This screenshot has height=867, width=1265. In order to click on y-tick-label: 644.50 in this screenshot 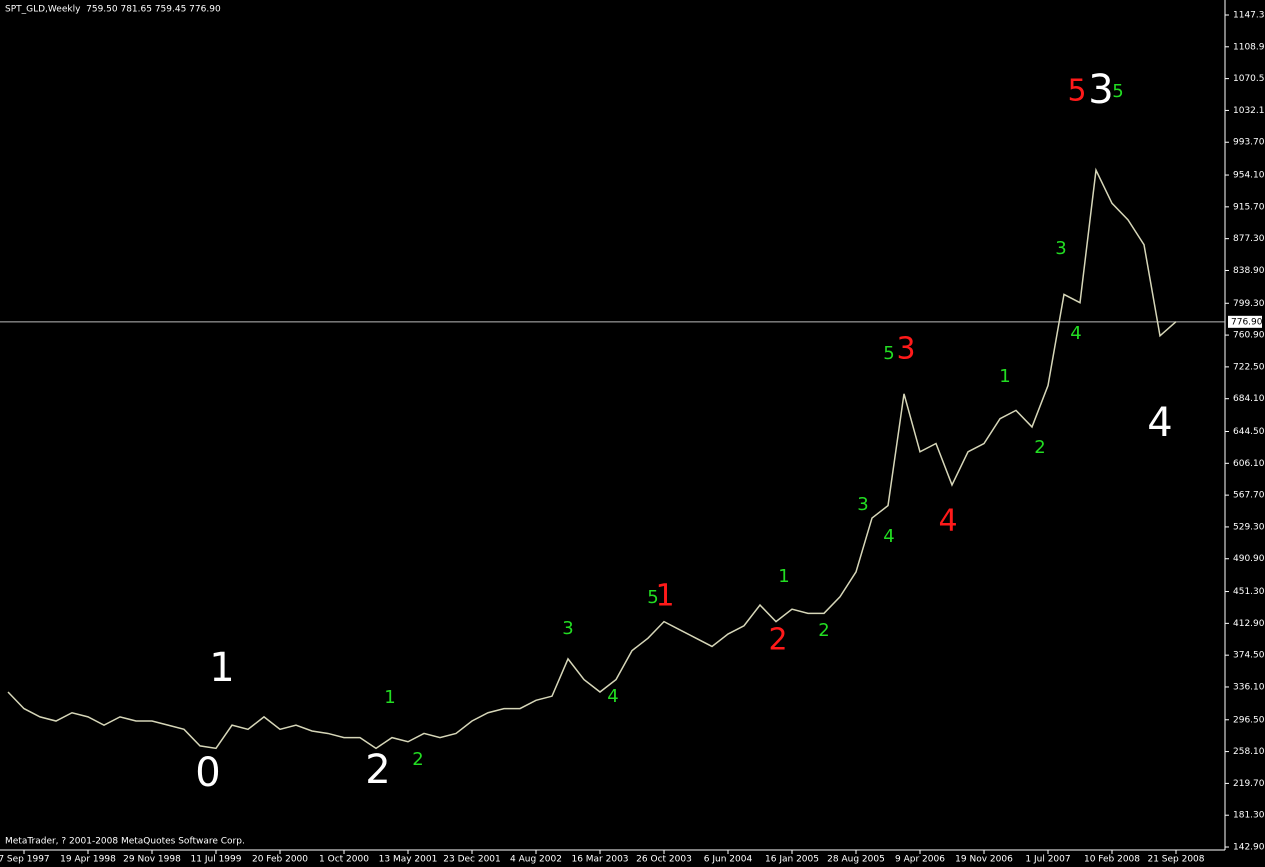, I will do `click(1249, 432)`.